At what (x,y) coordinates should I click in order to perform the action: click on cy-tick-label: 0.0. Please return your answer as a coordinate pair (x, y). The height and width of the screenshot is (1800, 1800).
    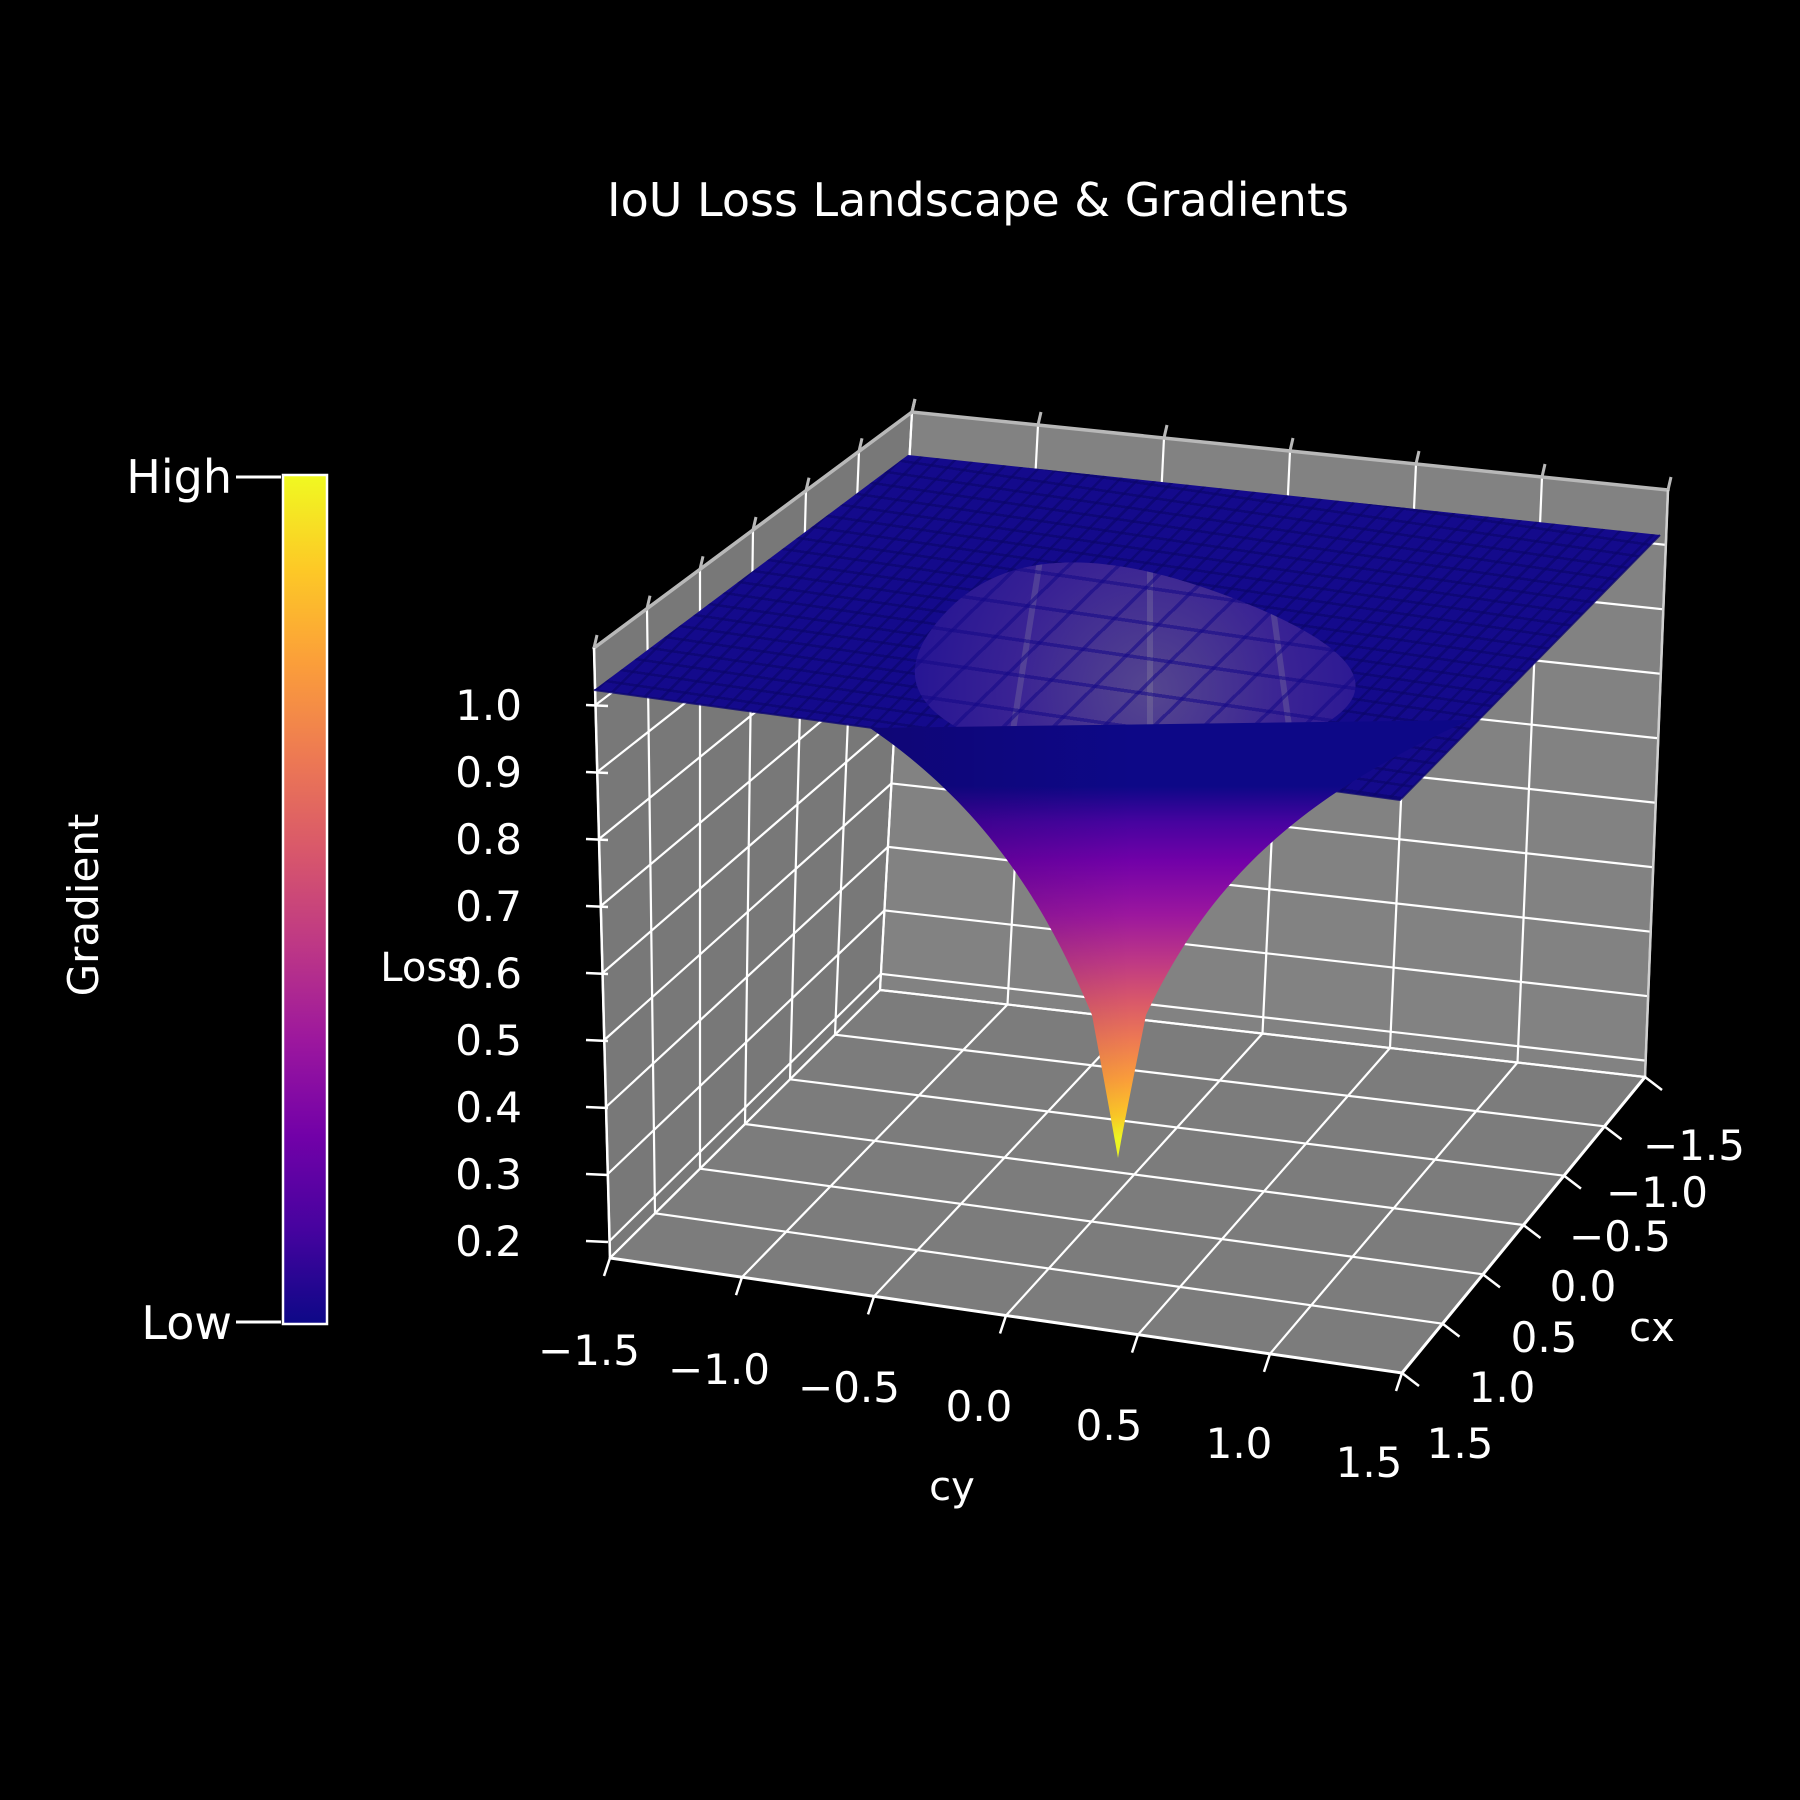
    Looking at the image, I should click on (979, 1406).